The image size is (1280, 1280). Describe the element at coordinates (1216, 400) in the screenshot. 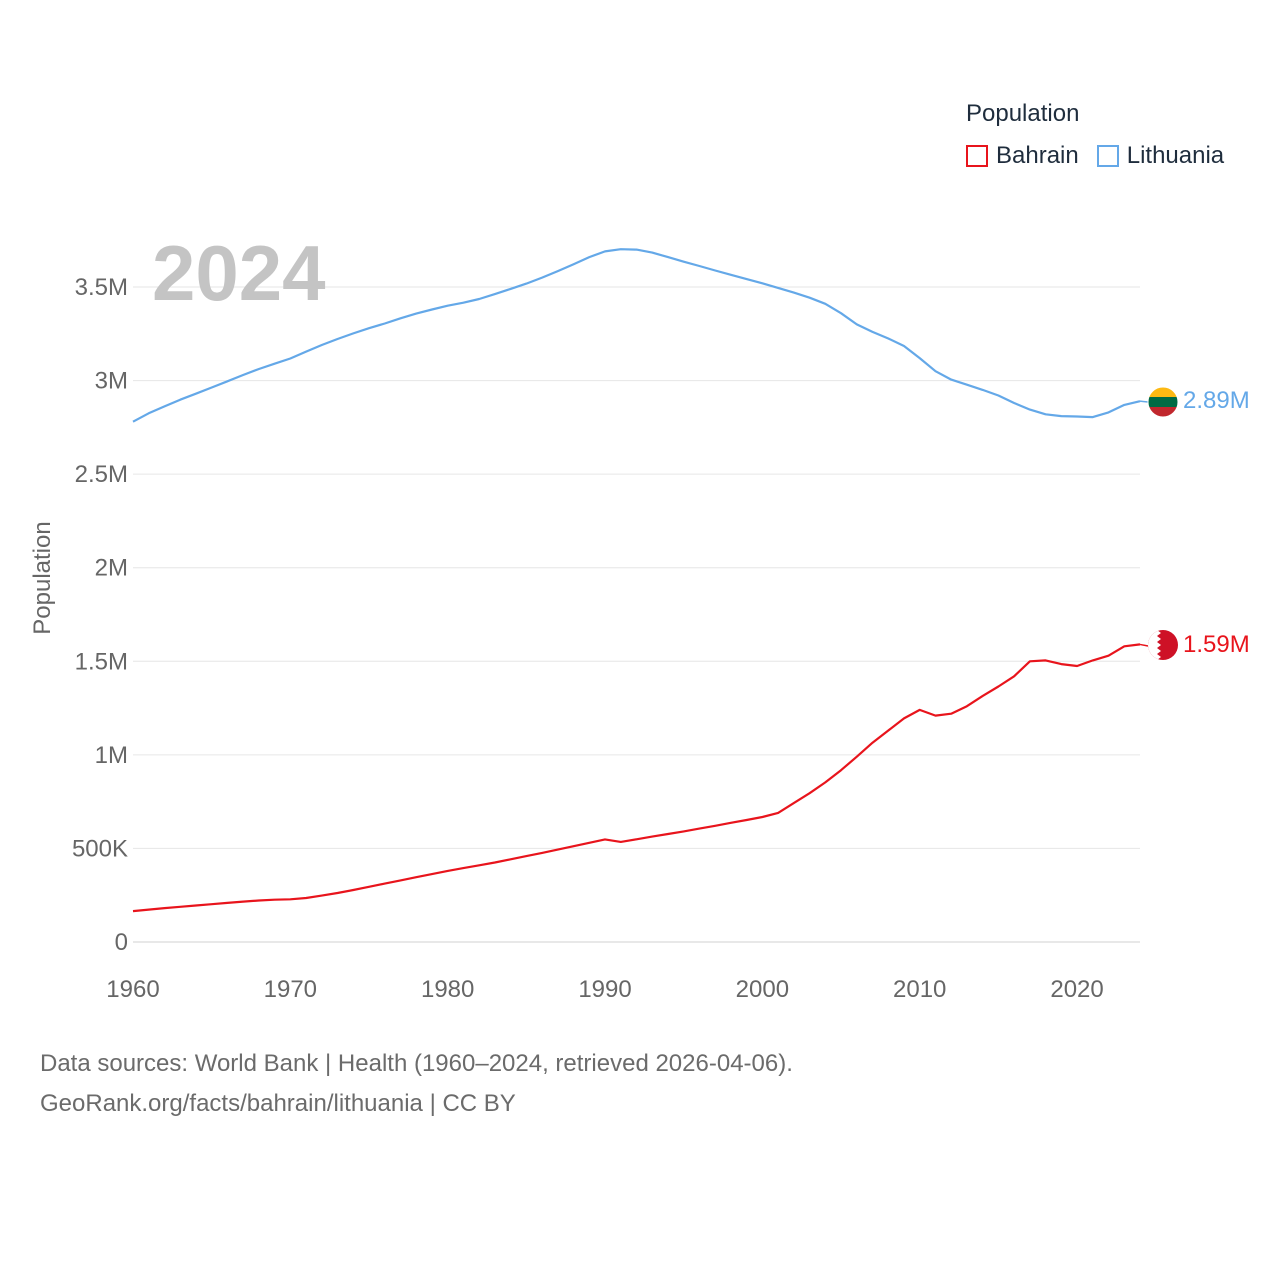

I see `end-label-lithuania: 2.89M` at that location.